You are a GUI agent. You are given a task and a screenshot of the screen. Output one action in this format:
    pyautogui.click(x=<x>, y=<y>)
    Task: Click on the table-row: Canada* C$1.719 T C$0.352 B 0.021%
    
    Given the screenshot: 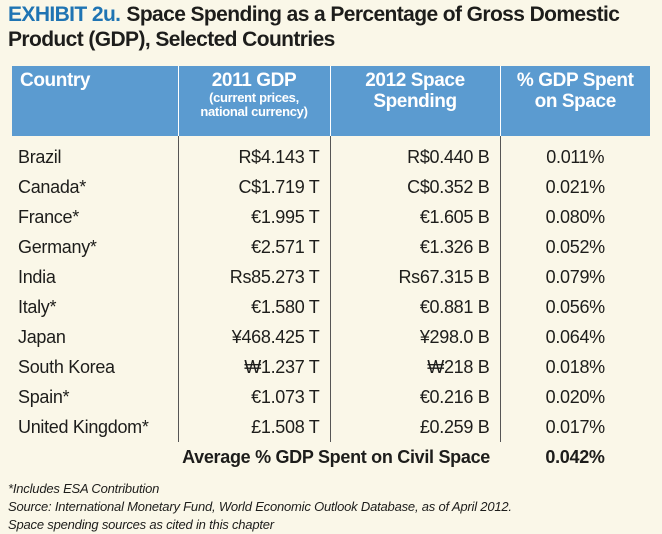 What is the action you would take?
    pyautogui.click(x=331, y=187)
    